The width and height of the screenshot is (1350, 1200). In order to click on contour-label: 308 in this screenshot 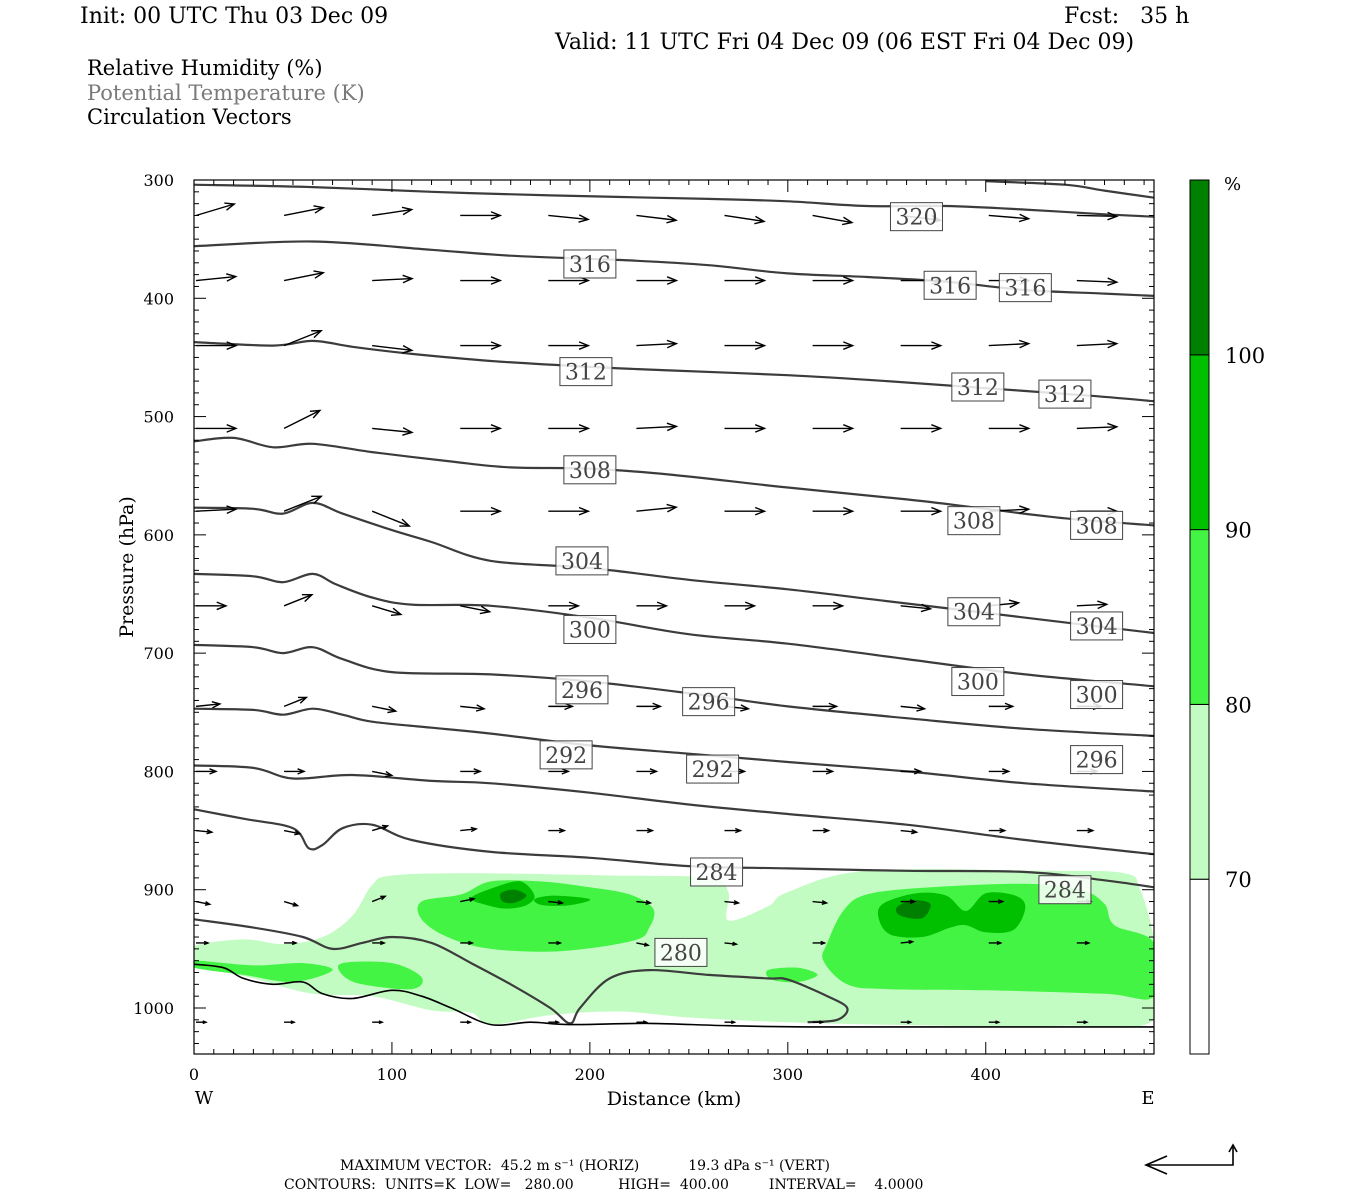, I will do `click(1097, 525)`.